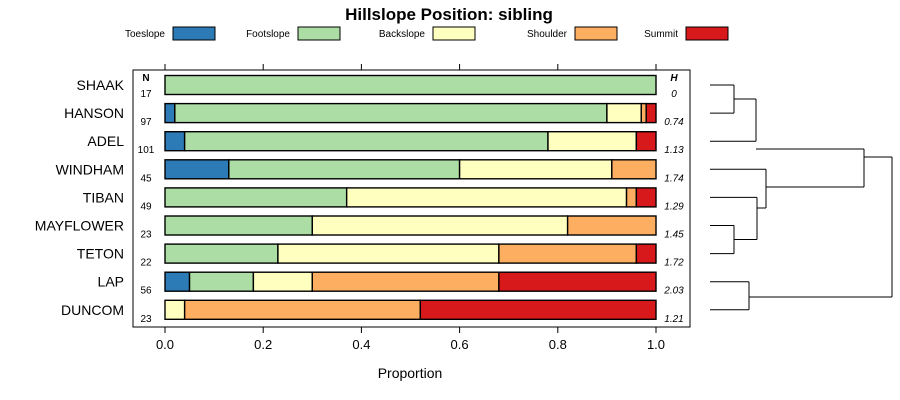 This screenshot has height=400, width=900. Describe the element at coordinates (674, 206) in the screenshot. I see `h-label: 1.29` at that location.